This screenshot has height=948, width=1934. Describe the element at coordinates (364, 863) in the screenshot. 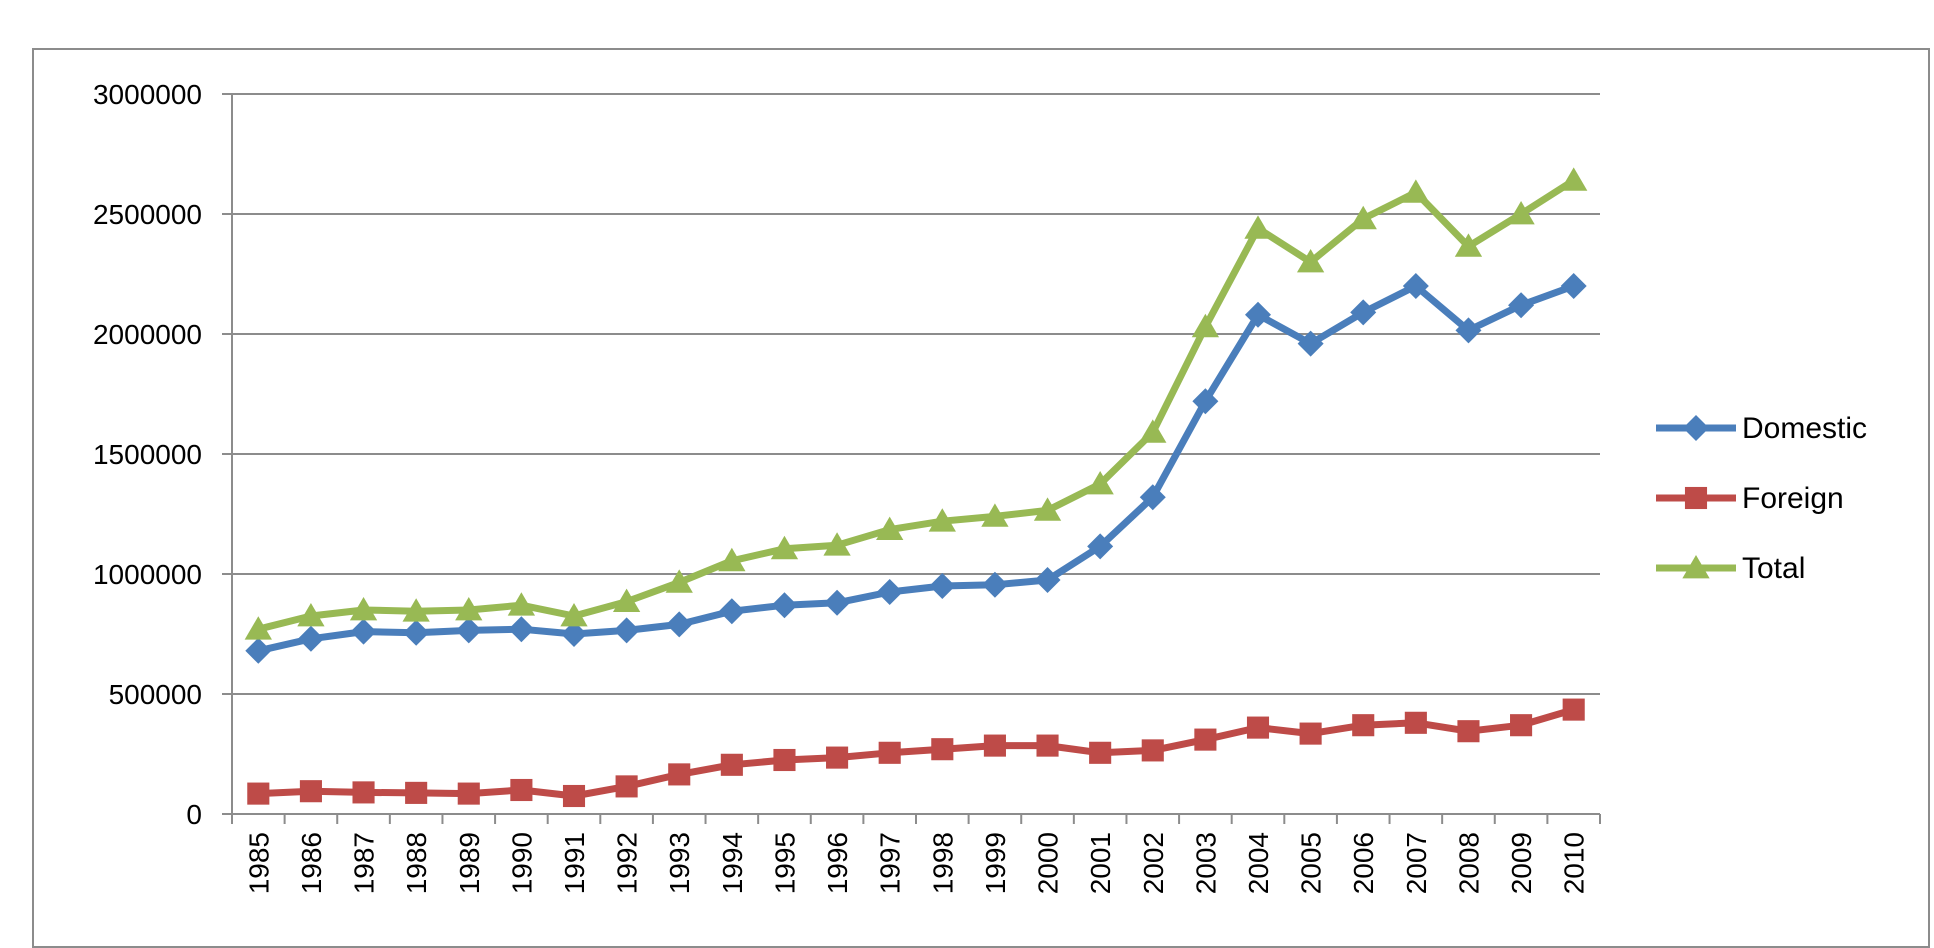

I see `x-tick-label: 1987` at that location.